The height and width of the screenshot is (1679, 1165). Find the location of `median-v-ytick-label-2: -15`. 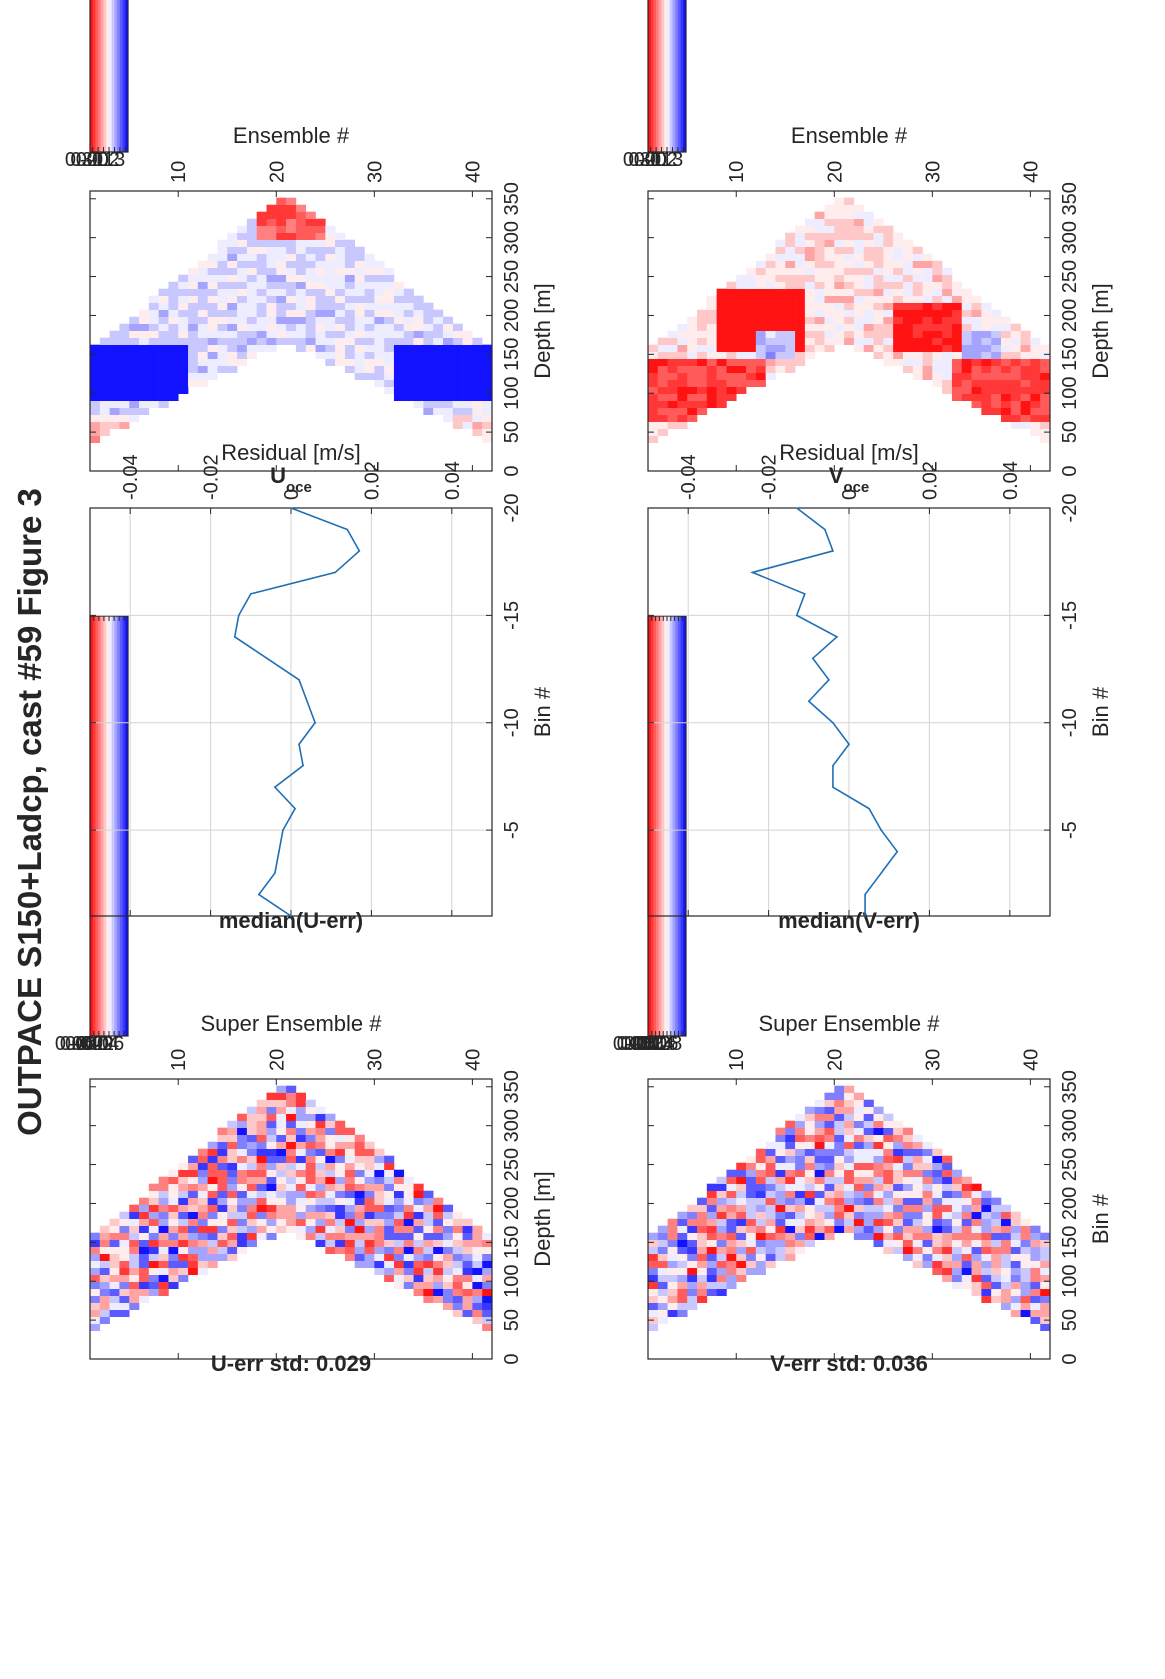

median-v-ytick-label-2: -15 is located at coordinates (1070, 615).